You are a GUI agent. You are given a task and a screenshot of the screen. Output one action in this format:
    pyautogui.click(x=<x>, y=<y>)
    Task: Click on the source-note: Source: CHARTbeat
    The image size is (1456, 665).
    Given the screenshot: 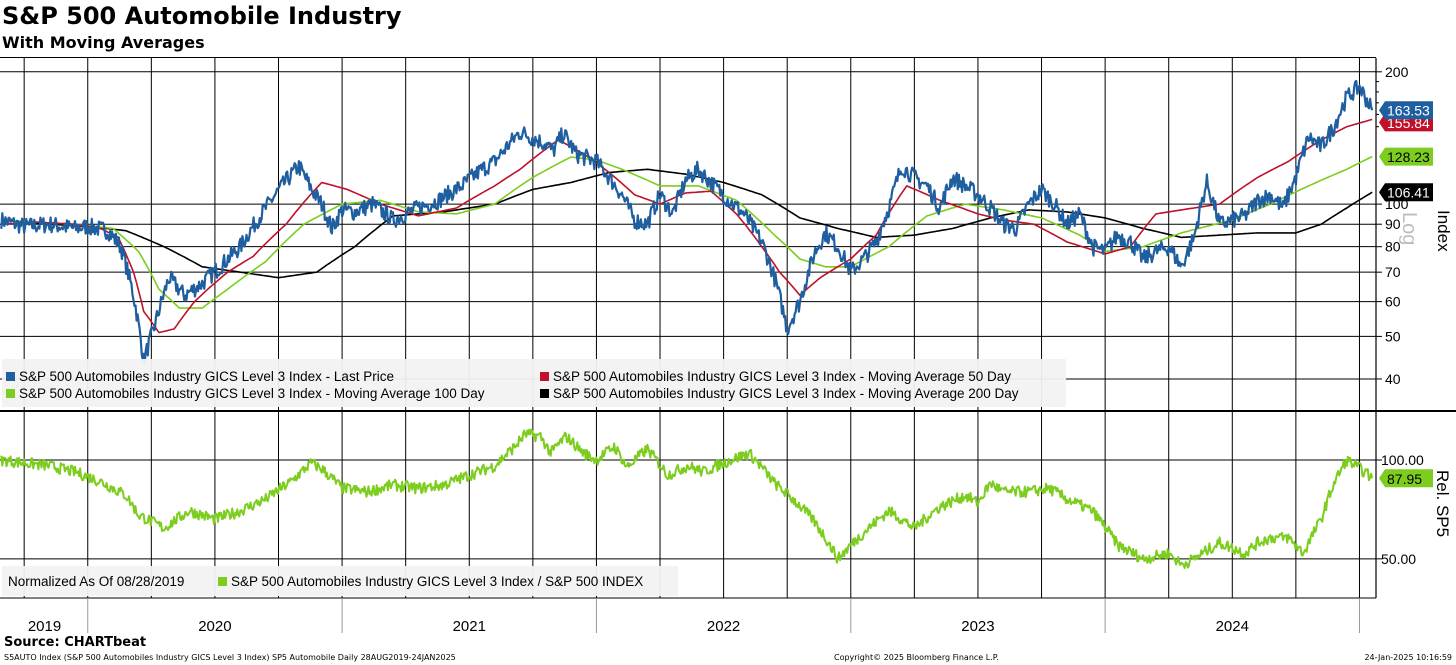 What is the action you would take?
    pyautogui.click(x=75, y=642)
    